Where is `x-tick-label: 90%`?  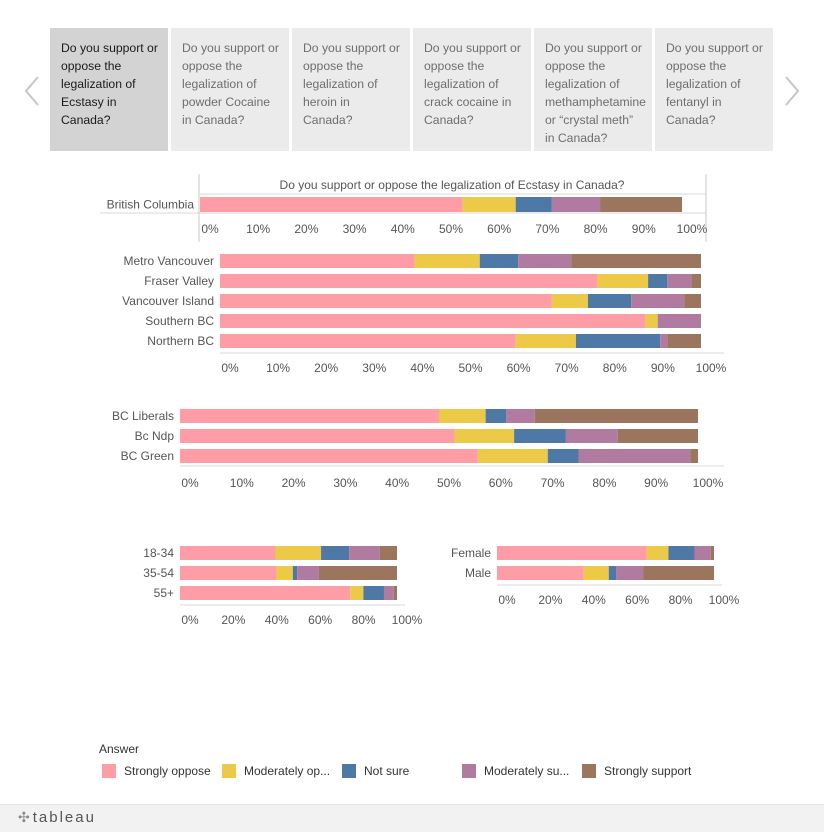 x-tick-label: 90% is located at coordinates (663, 368).